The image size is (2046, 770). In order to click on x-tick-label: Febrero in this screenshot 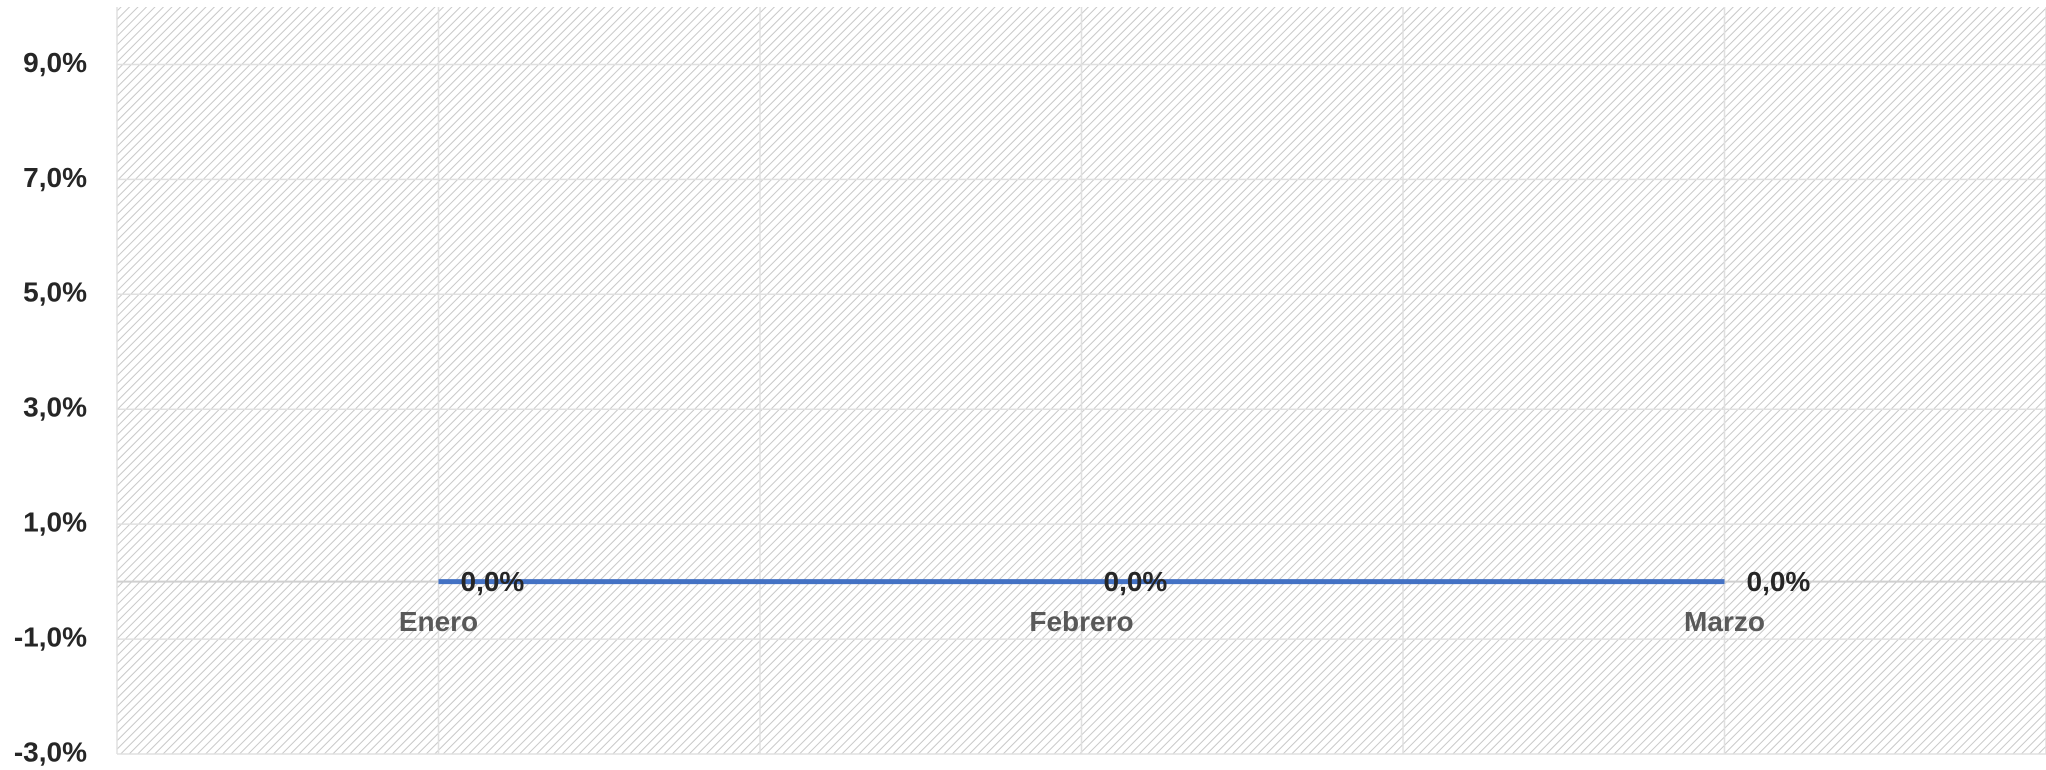, I will do `click(1081, 621)`.